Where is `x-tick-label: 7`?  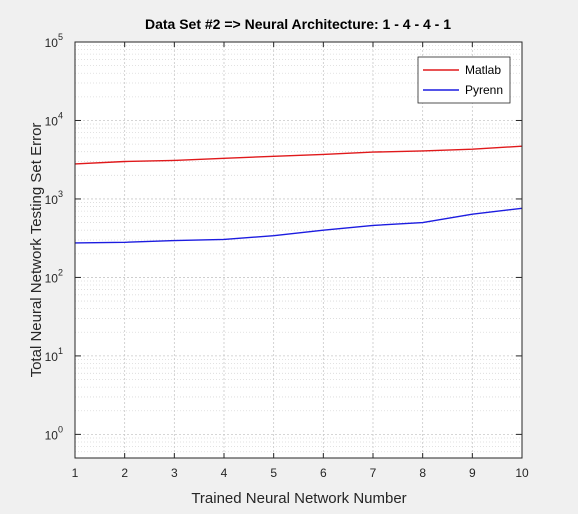 x-tick-label: 7 is located at coordinates (373, 473).